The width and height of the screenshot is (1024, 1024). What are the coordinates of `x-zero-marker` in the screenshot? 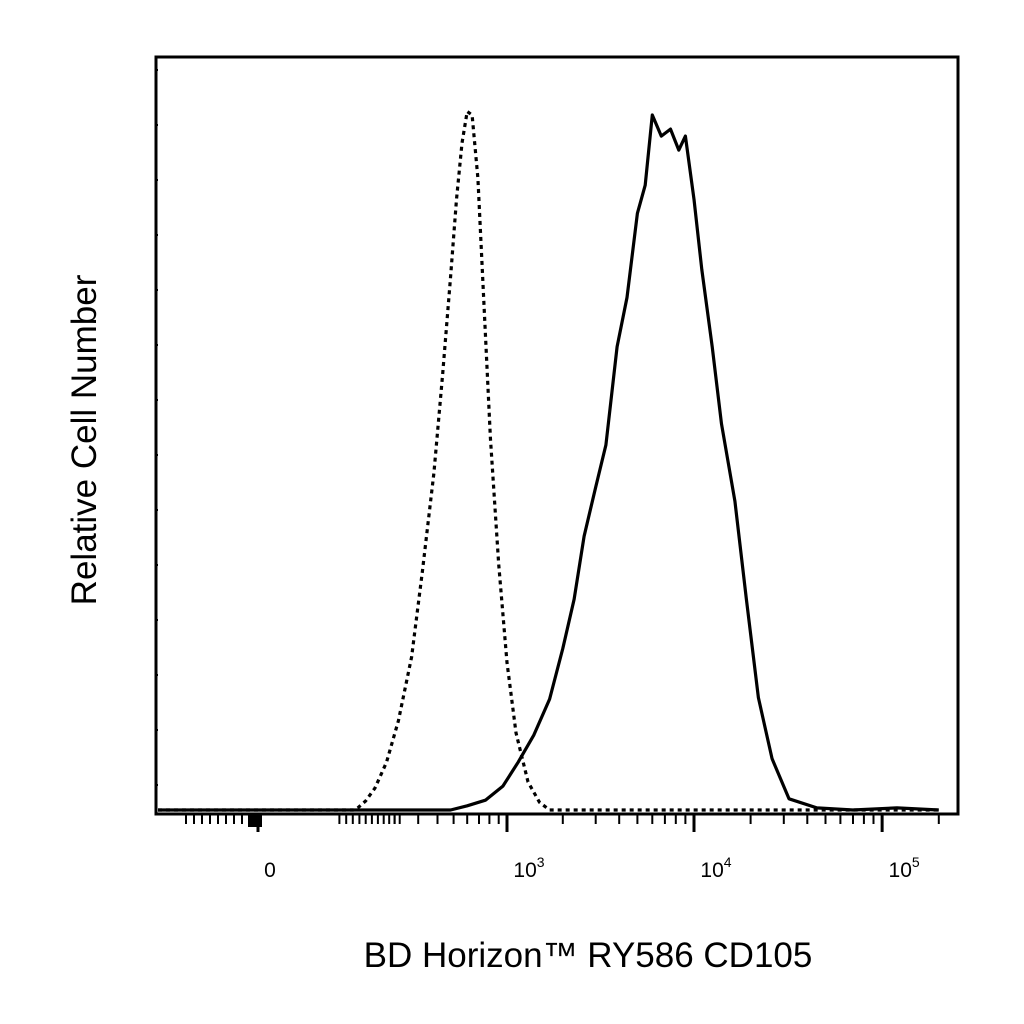 It's located at (255, 820).